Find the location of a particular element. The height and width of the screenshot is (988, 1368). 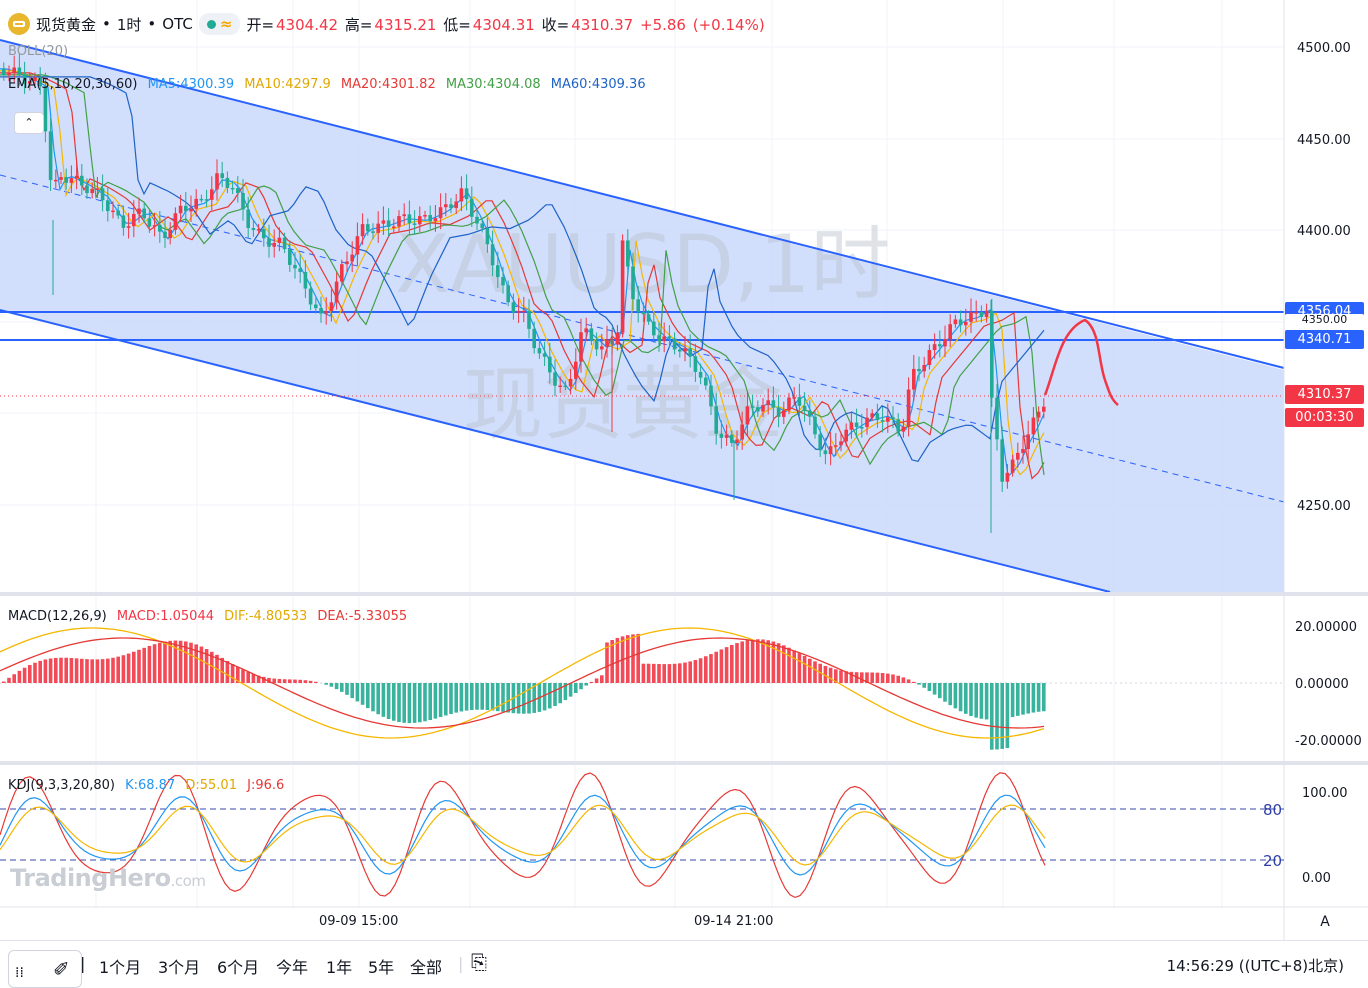

date-range-calendar-icon: ⎘ is located at coordinates (479, 962).